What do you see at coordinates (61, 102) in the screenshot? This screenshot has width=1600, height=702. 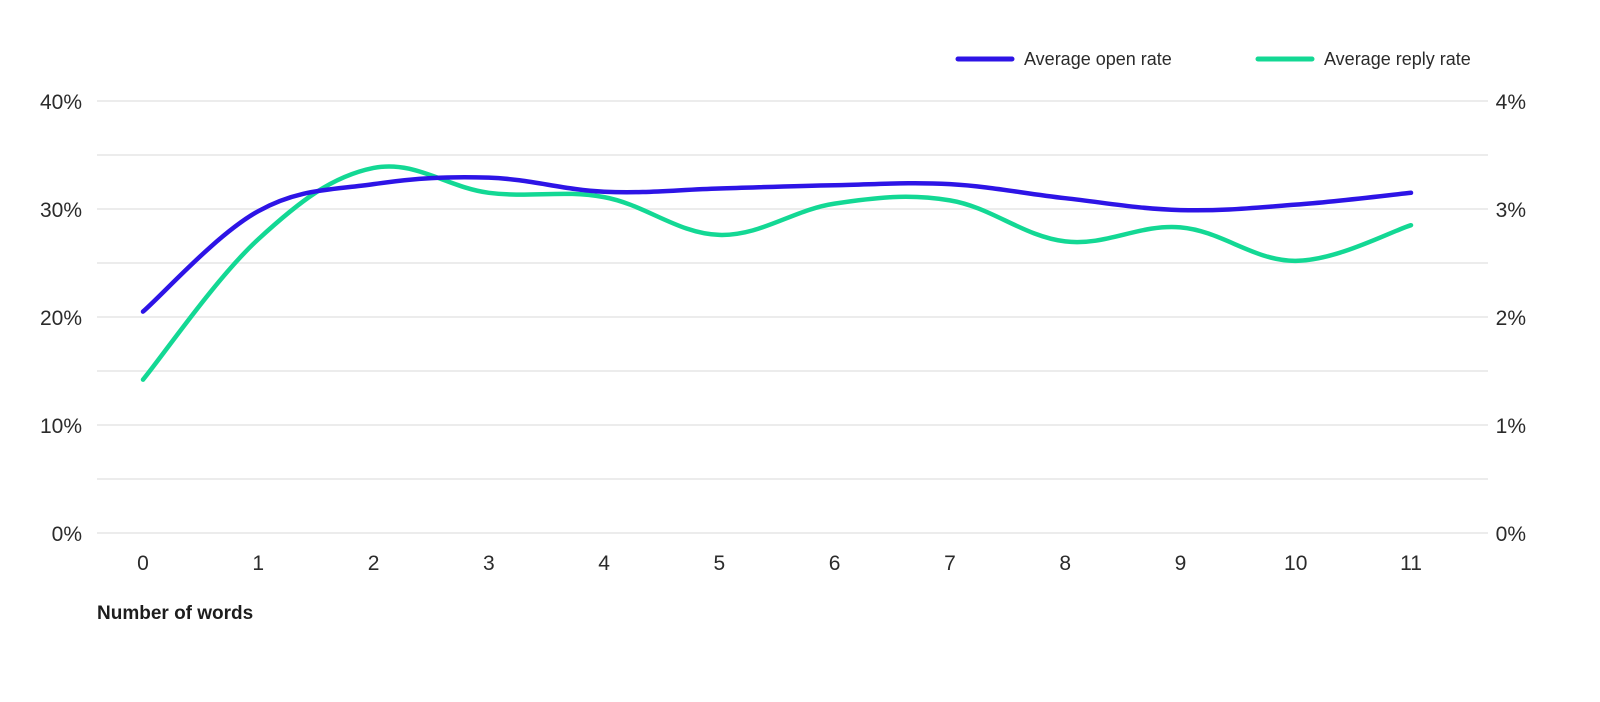 I see `y-left-tick-label: 40%` at bounding box center [61, 102].